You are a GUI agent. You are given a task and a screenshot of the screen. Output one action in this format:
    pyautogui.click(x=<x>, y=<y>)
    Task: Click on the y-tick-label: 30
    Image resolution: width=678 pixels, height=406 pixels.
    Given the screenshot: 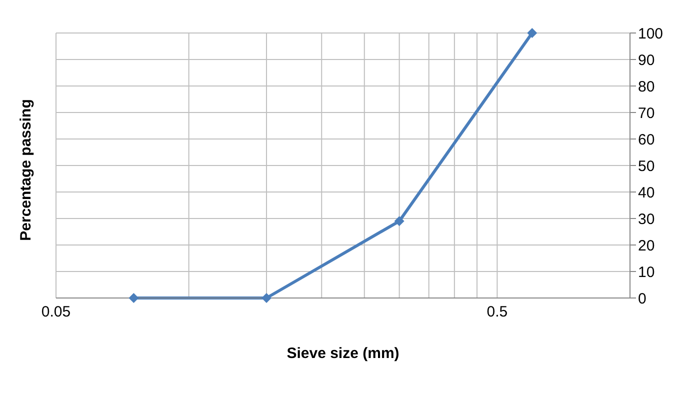 What is the action you would take?
    pyautogui.click(x=646, y=219)
    